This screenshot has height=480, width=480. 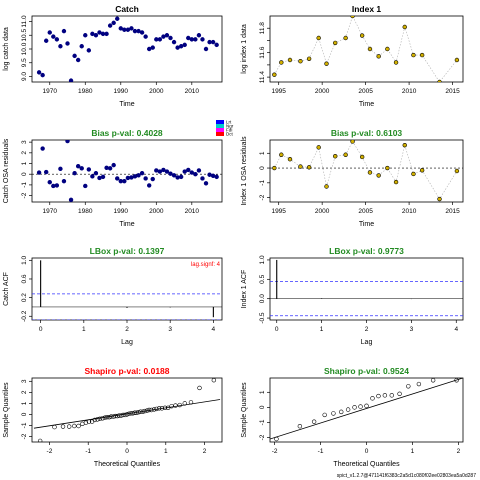 What do you see at coordinates (24, 381) in the screenshot?
I see `y-tick-label: 3` at bounding box center [24, 381].